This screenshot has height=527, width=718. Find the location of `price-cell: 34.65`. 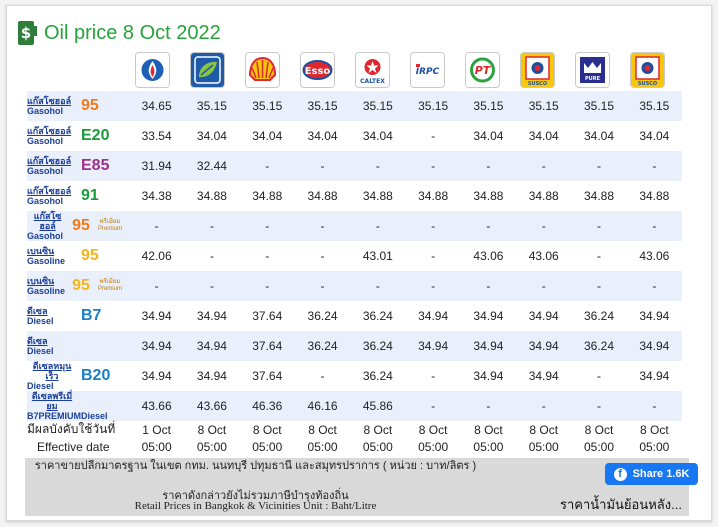

price-cell: 34.65 is located at coordinates (157, 106).